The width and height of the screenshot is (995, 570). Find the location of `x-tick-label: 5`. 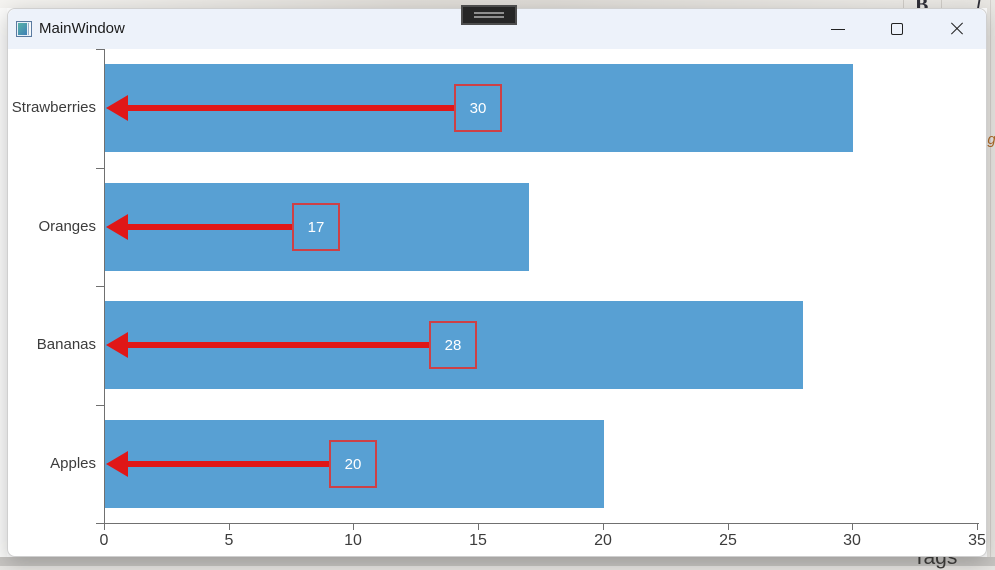

x-tick-label: 5 is located at coordinates (229, 540).